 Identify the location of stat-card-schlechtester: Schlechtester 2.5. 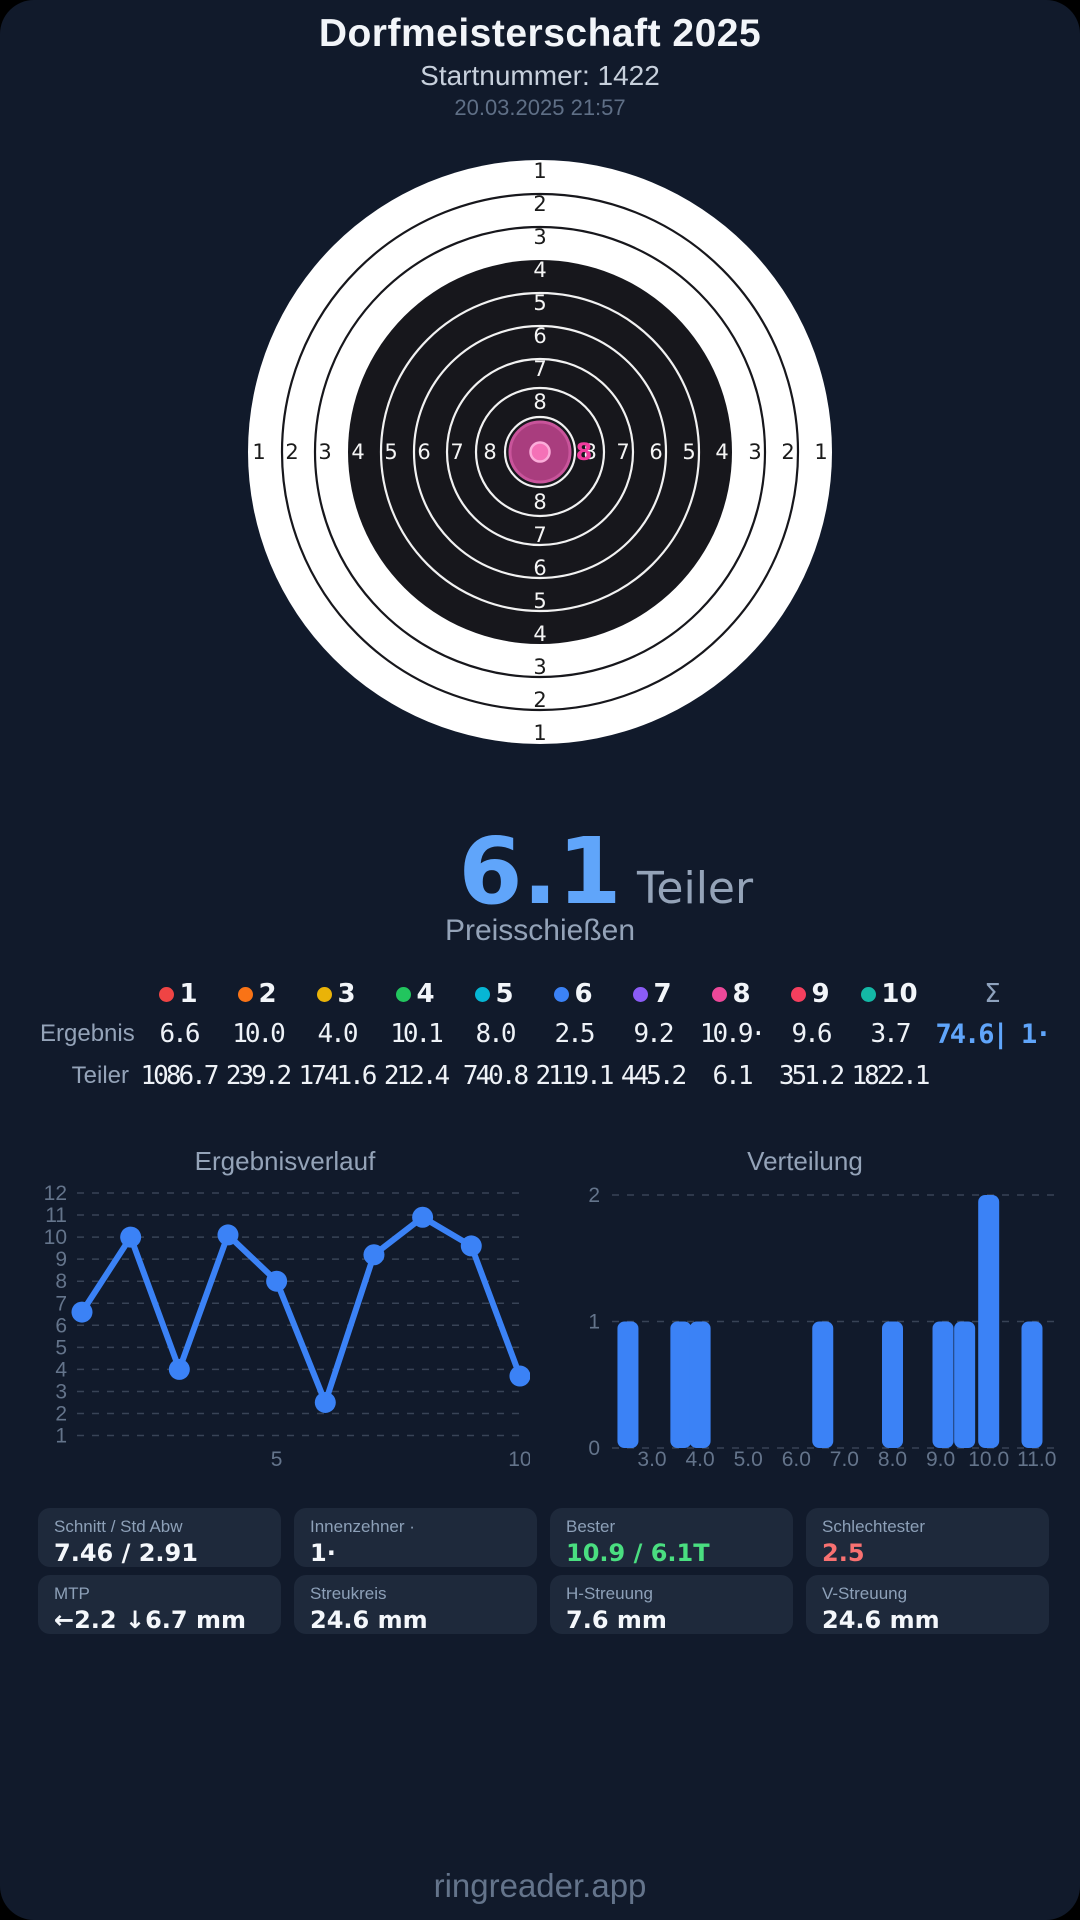
(927, 1537).